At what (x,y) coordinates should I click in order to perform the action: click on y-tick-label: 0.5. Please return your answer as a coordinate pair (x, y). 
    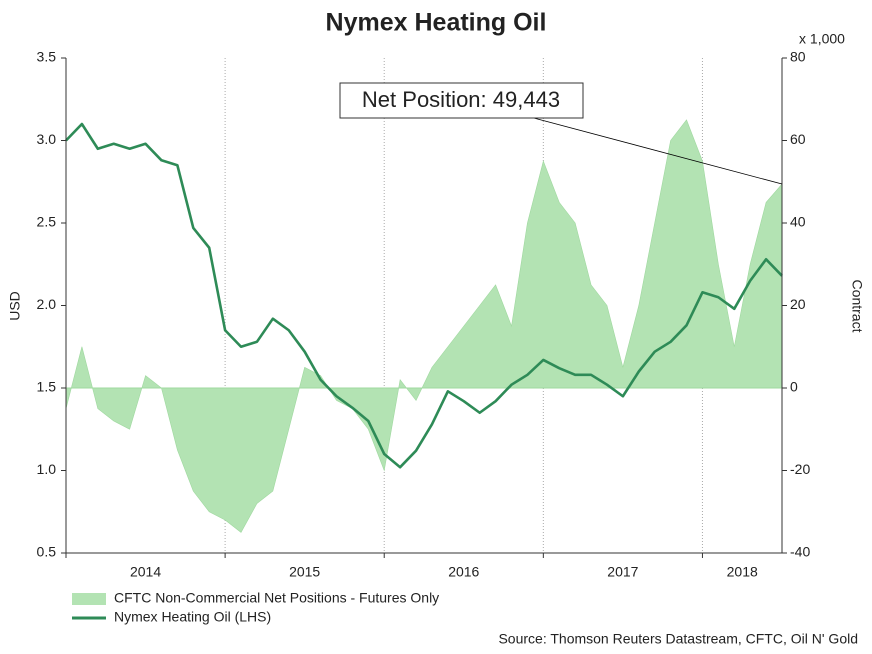
    Looking at the image, I should click on (47, 552).